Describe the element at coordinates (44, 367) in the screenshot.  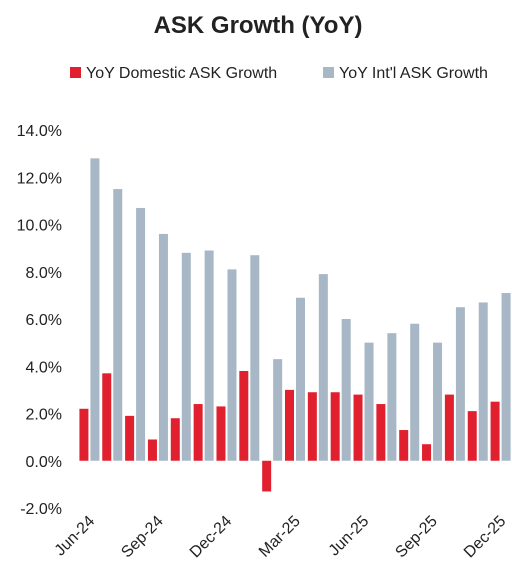
I see `y-tick-label: 4.0%` at that location.